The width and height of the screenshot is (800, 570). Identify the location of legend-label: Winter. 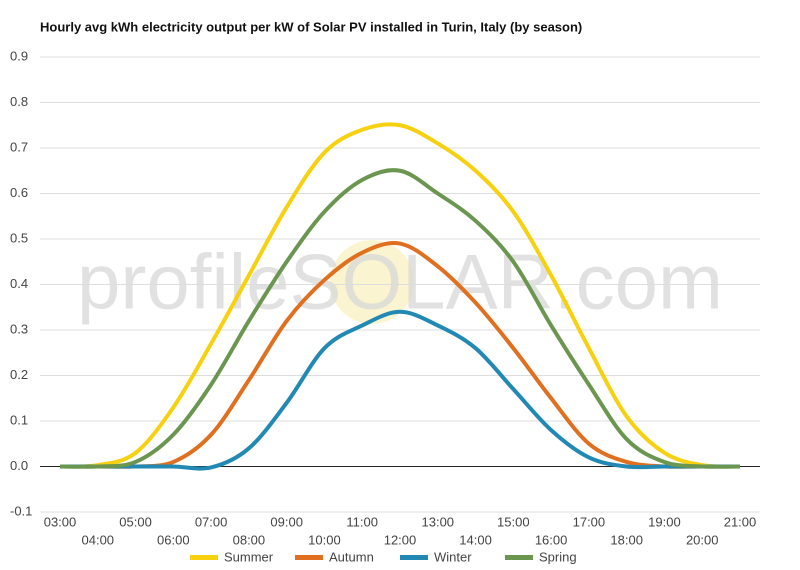
(453, 556).